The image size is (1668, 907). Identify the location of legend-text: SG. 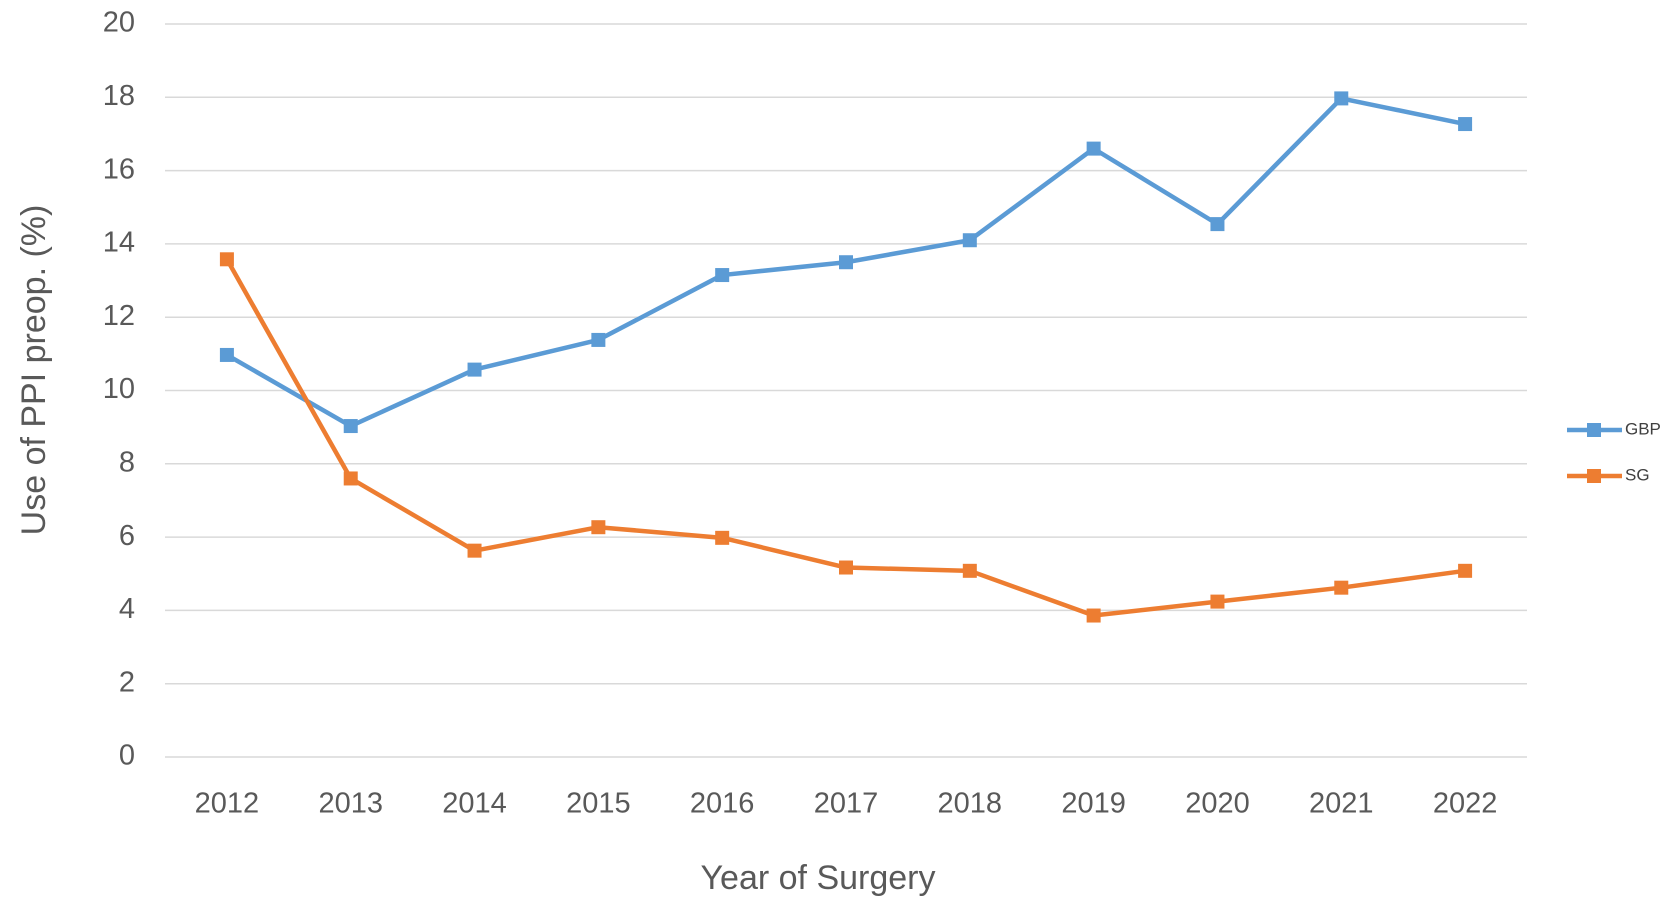
(1637, 474).